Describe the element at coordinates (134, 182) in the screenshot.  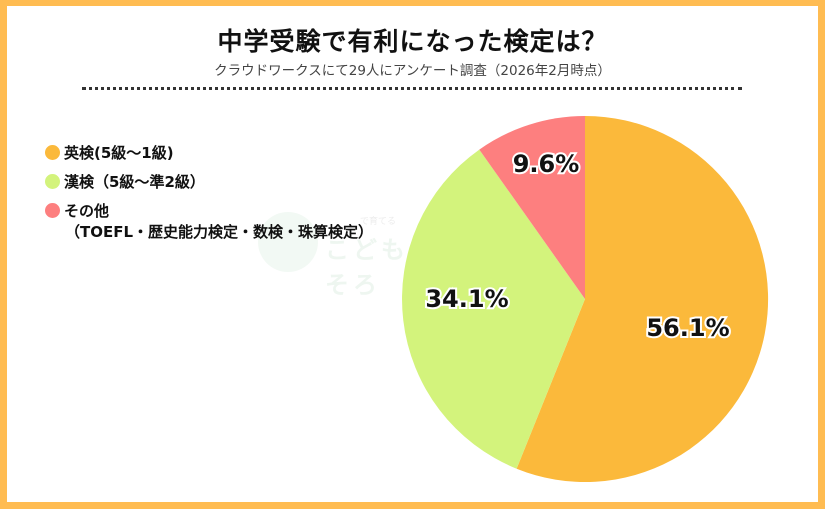
I see `legend-label: 漢検（5級〜準2級）` at that location.